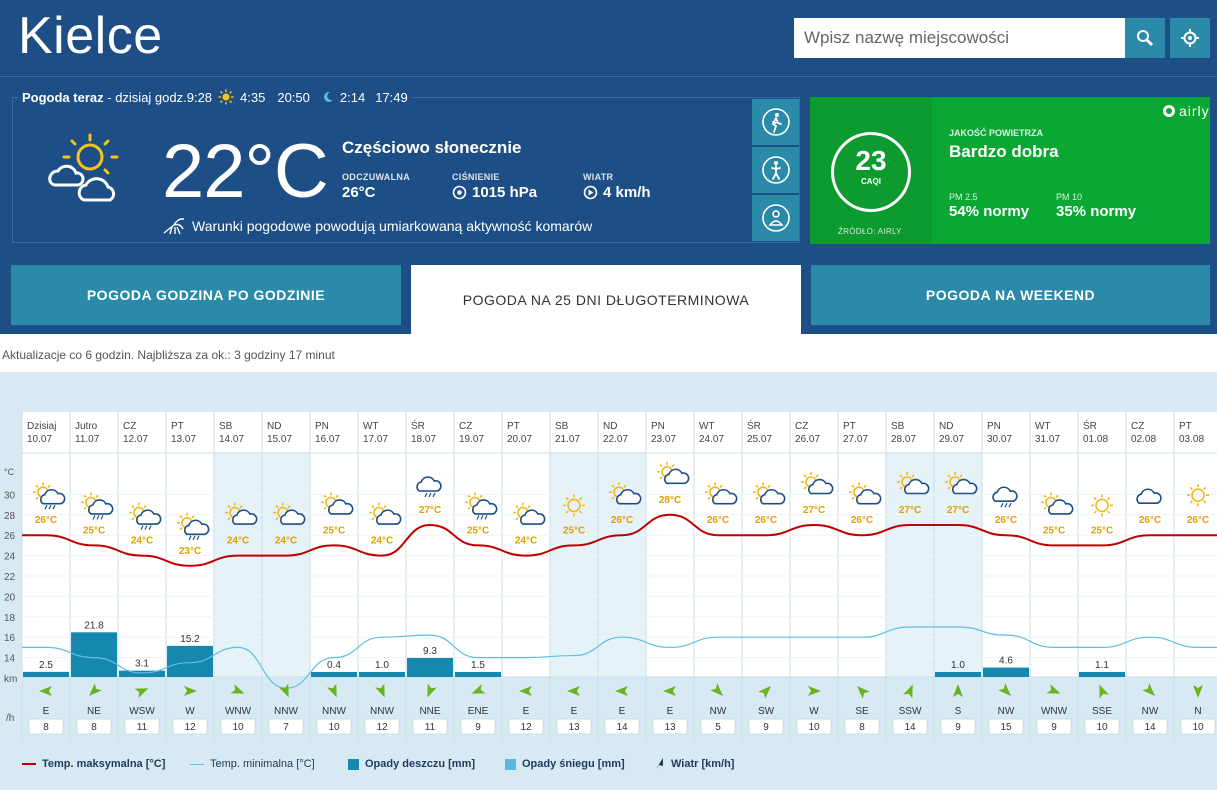  I want to click on current-temperature: 22°C, so click(245, 171).